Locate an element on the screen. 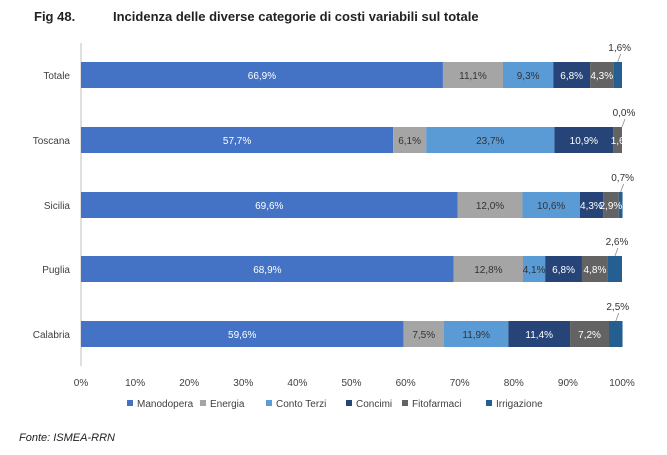  data-label: 57,7% is located at coordinates (237, 141).